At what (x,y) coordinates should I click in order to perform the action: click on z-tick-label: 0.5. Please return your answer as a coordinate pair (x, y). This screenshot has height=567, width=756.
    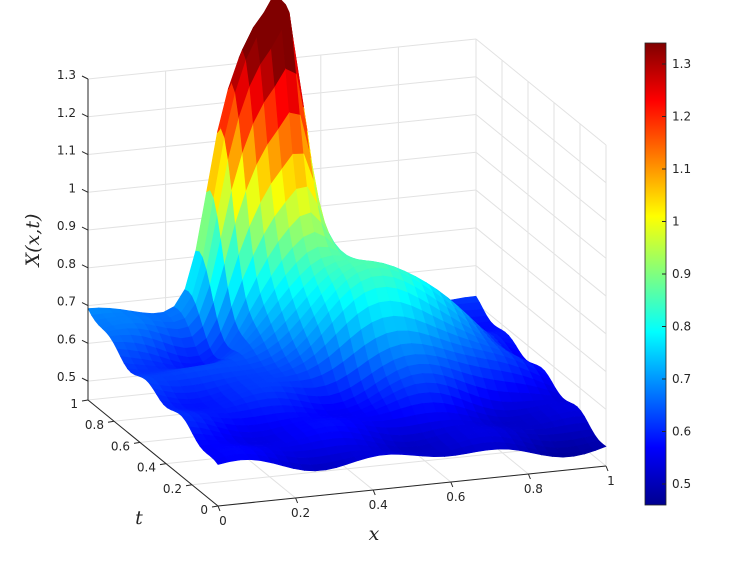
    Looking at the image, I should click on (66, 377).